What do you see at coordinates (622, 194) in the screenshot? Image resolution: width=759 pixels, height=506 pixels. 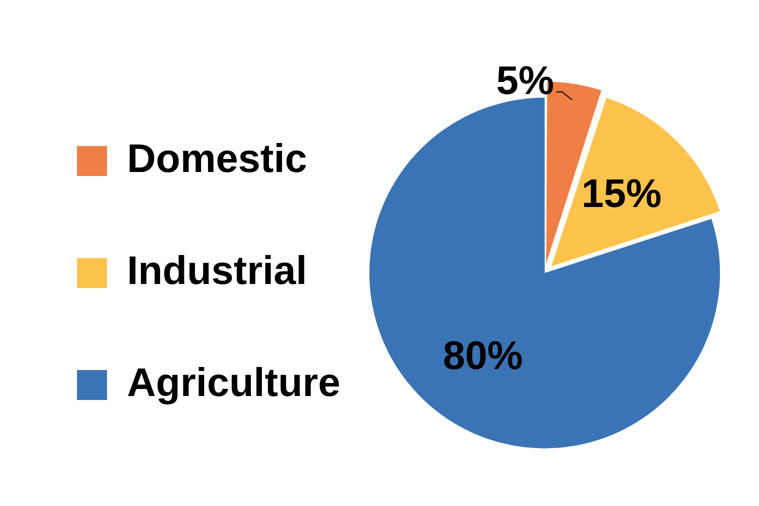 I see `data-label: 15%` at bounding box center [622, 194].